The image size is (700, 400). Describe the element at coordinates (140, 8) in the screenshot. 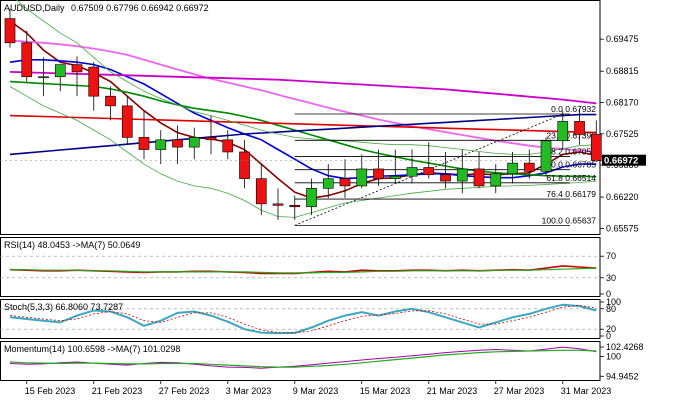

I see `ohlc-label: 0.67509 0.67796 0.66942 0.66972` at that location.